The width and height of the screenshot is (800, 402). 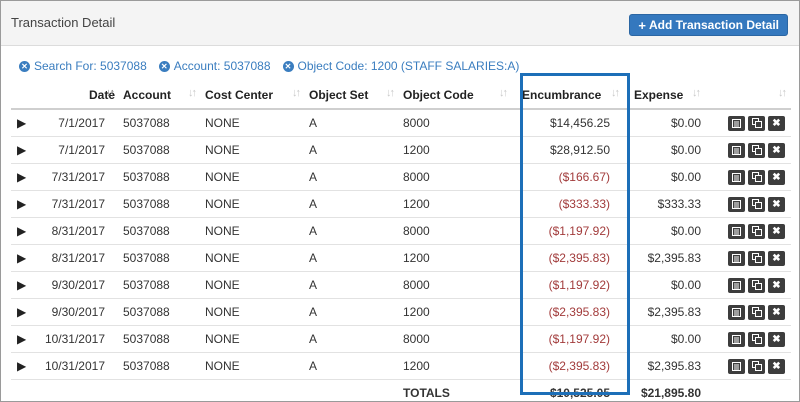 I want to click on cell-encumbrance: ($2,395.83), so click(x=568, y=312).